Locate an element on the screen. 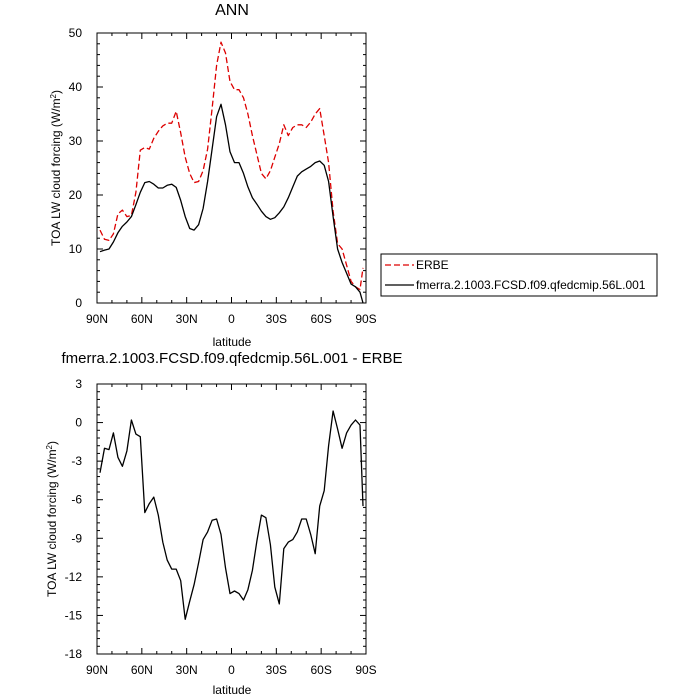  top-xtick-label-5: 60S is located at coordinates (320, 319).